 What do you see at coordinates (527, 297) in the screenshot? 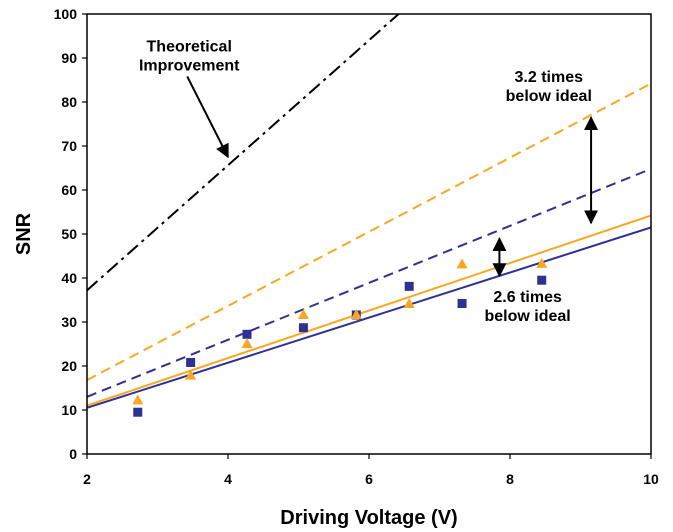
I see `annotation-text: 2.6 times` at bounding box center [527, 297].